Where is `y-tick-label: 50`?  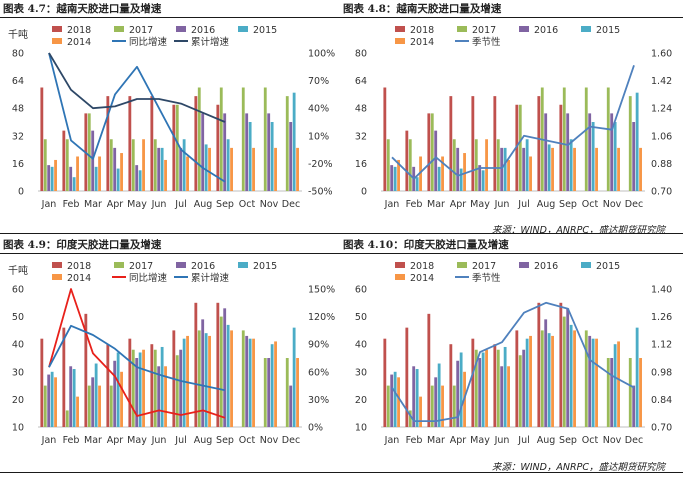
y-tick-label: 50 is located at coordinates (18, 317).